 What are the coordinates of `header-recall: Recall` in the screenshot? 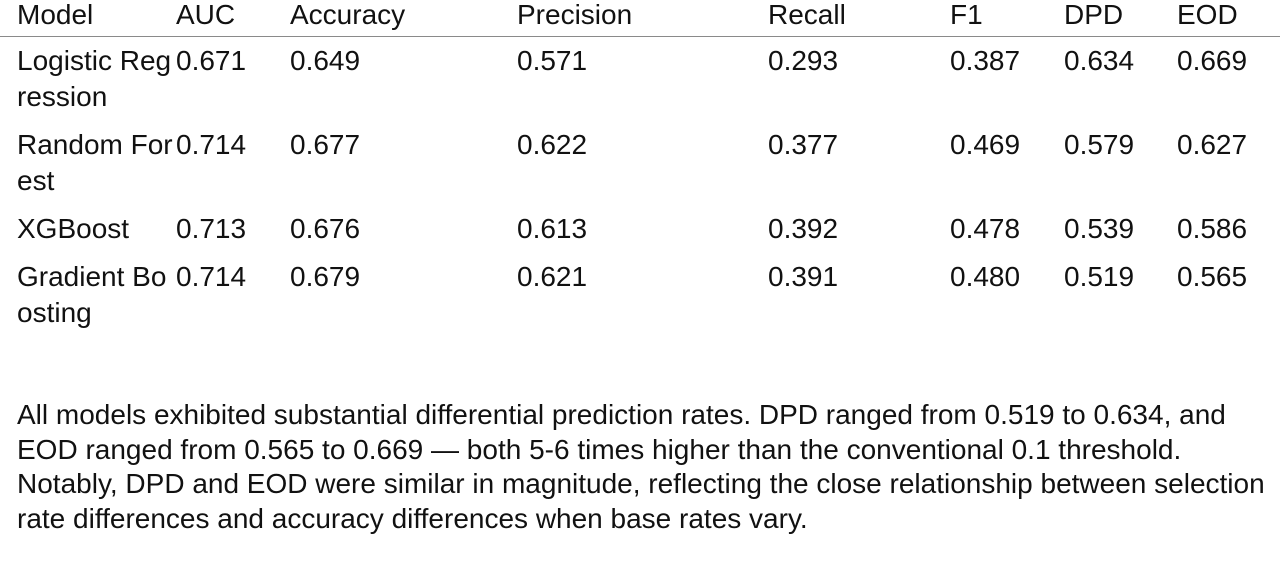 It's located at (859, 18).